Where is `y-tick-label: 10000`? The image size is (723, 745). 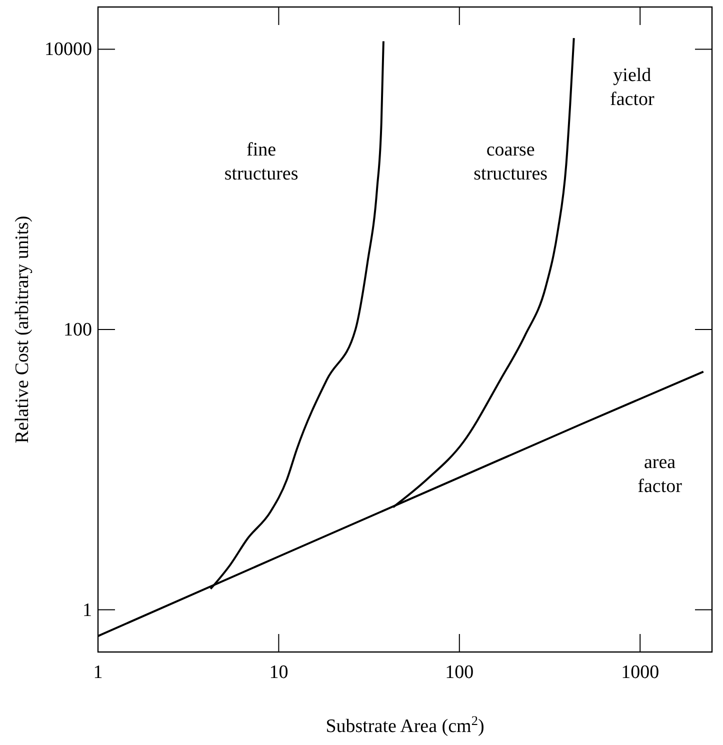
y-tick-label: 10000 is located at coordinates (68, 49).